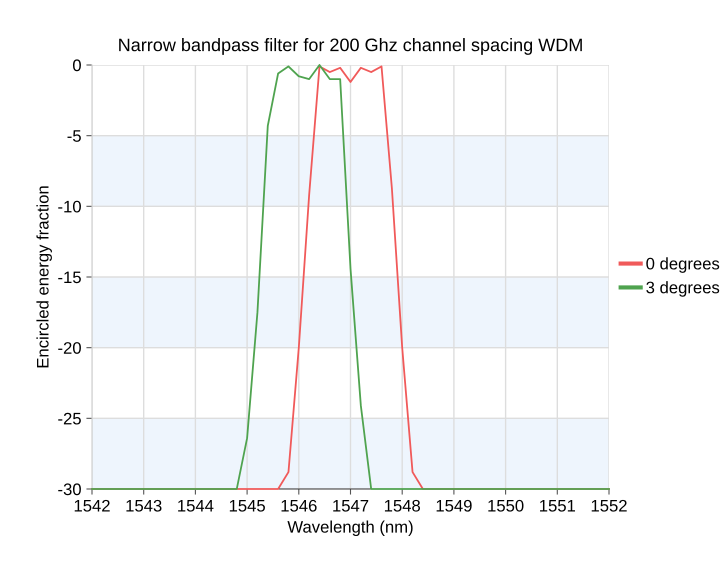 This screenshot has height=575, width=727. Describe the element at coordinates (74, 136) in the screenshot. I see `y-tick-label: -5` at that location.